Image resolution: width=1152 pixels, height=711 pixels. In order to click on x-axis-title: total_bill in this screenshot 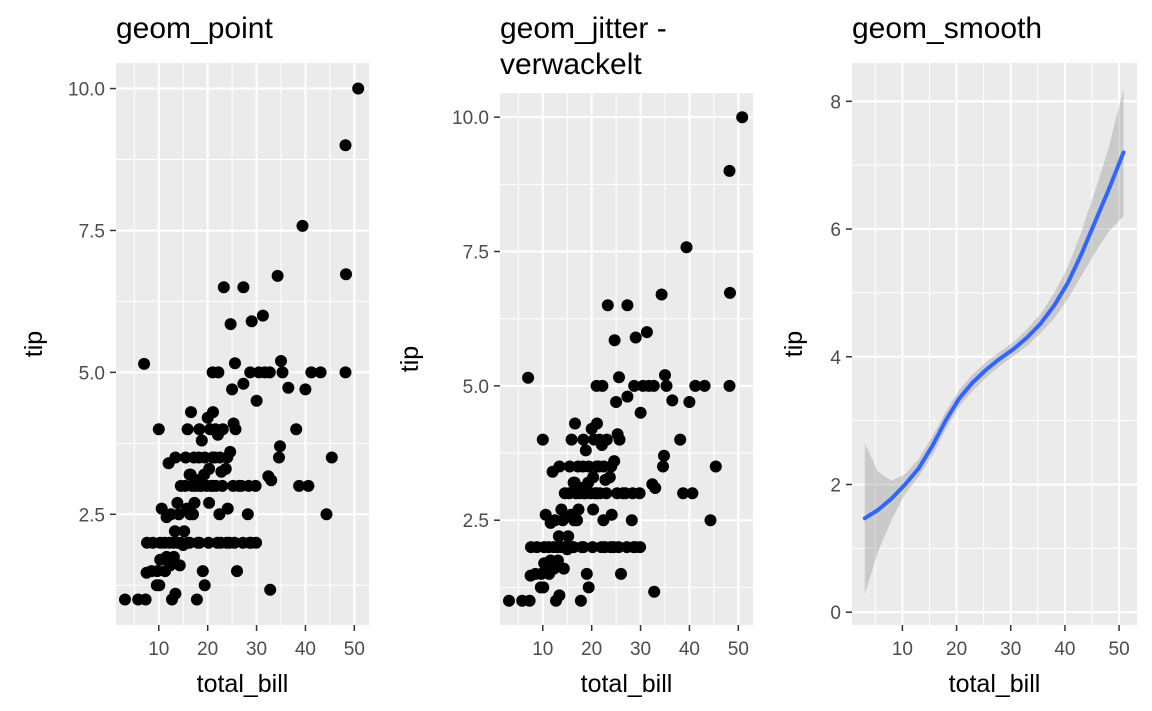, I will do `click(995, 684)`.